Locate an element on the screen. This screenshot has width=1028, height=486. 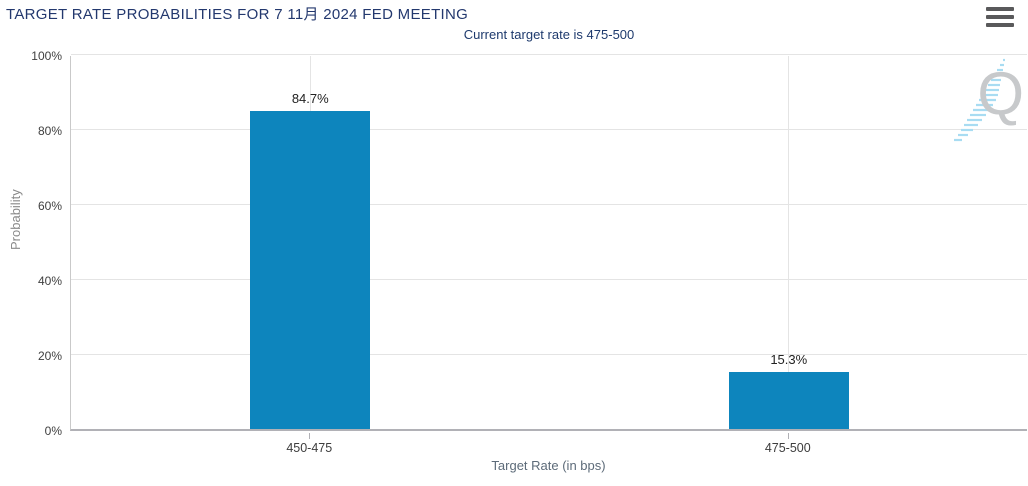
y-tick-label: 20% is located at coordinates (49, 356).